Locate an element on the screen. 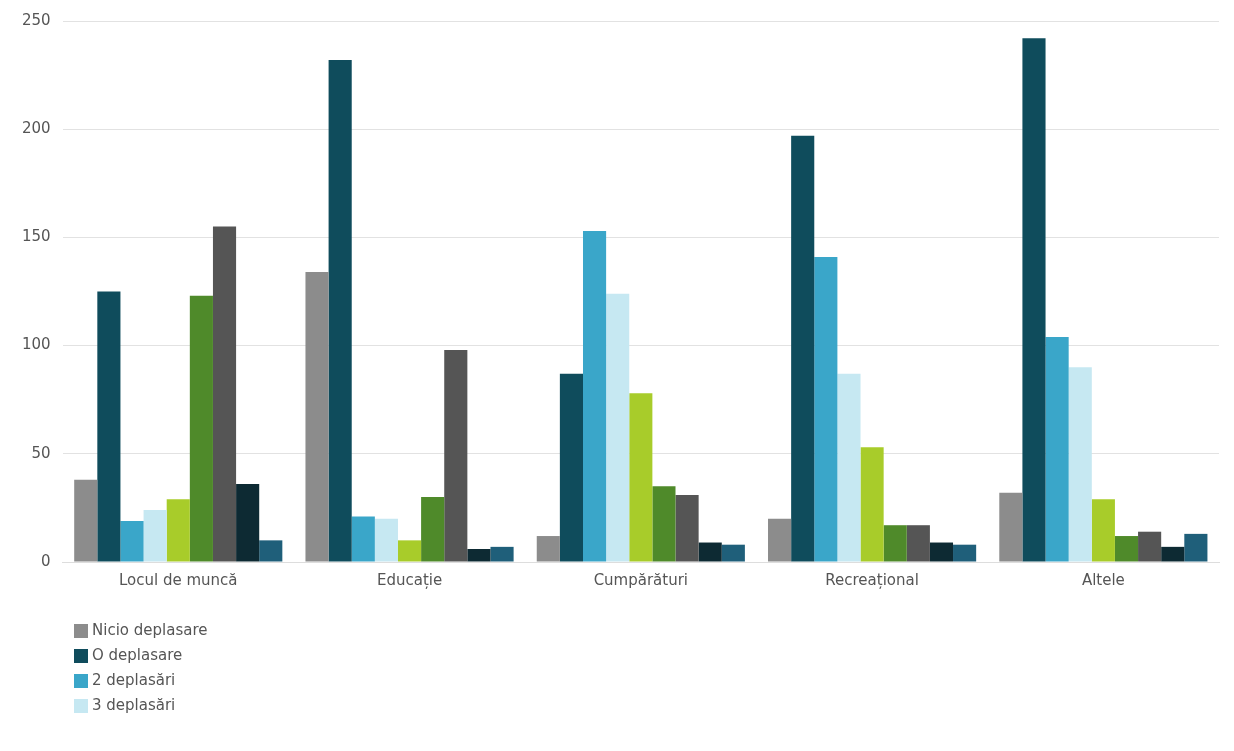 This screenshot has width=1234, height=751. legend-label: Nicio deplasare is located at coordinates (150, 630).